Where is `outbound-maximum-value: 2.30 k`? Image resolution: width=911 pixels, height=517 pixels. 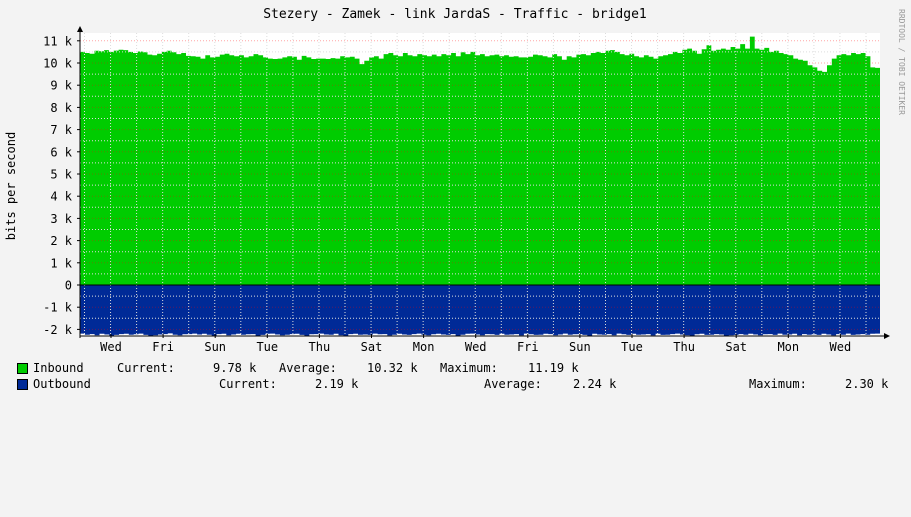 outbound-maximum-value: 2.30 k is located at coordinates (867, 384).